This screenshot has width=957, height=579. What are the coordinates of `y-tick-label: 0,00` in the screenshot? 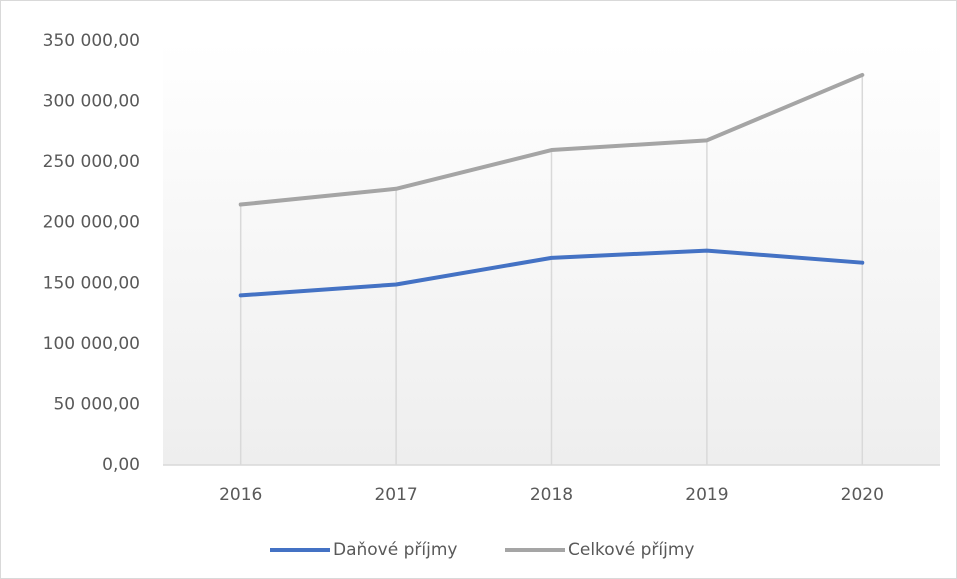 It's located at (121, 465).